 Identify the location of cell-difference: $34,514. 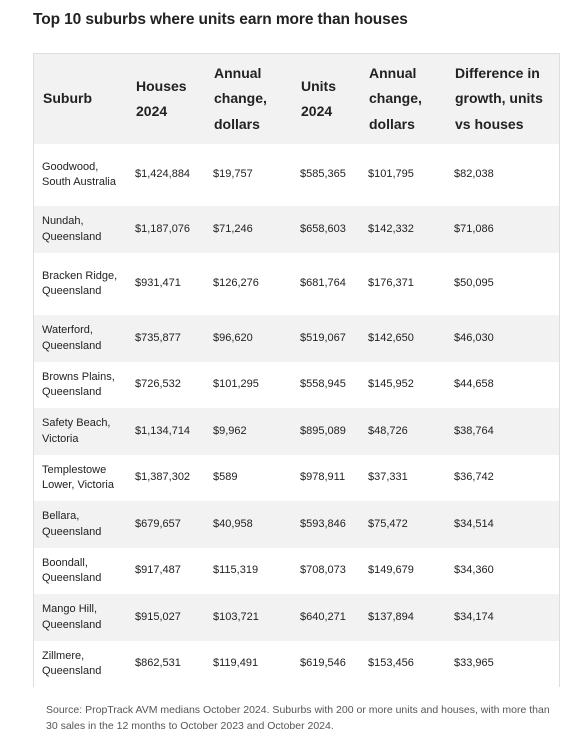
(474, 523).